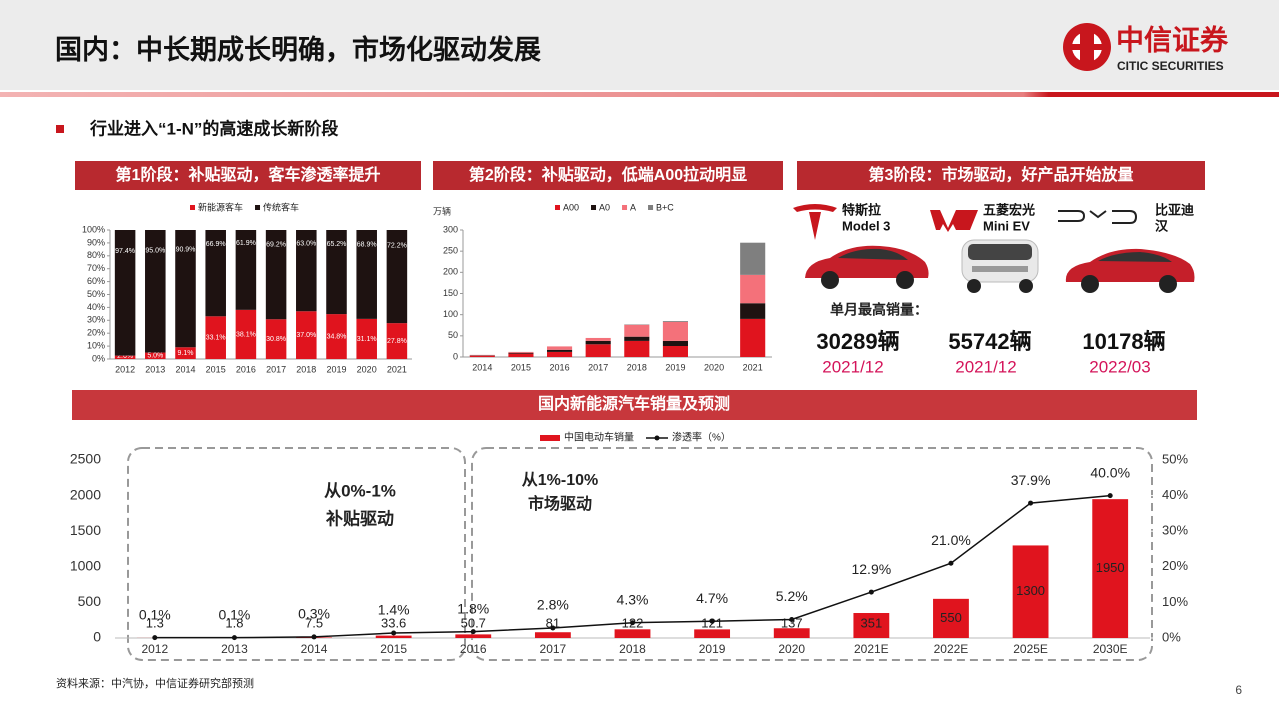 This screenshot has width=1279, height=719. Describe the element at coordinates (1110, 649) in the screenshot. I see `x-tick-label: 2030E` at that location.